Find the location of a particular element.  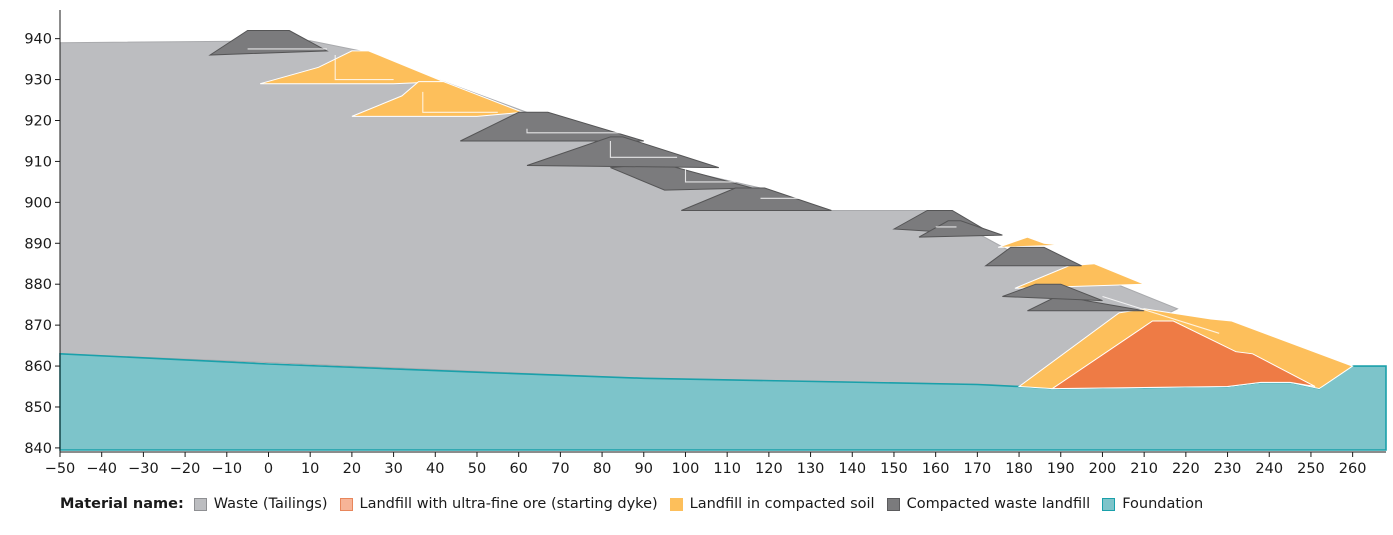

legend-item-compacted-soil: Landfill in compacted soil is located at coordinates (772, 504).